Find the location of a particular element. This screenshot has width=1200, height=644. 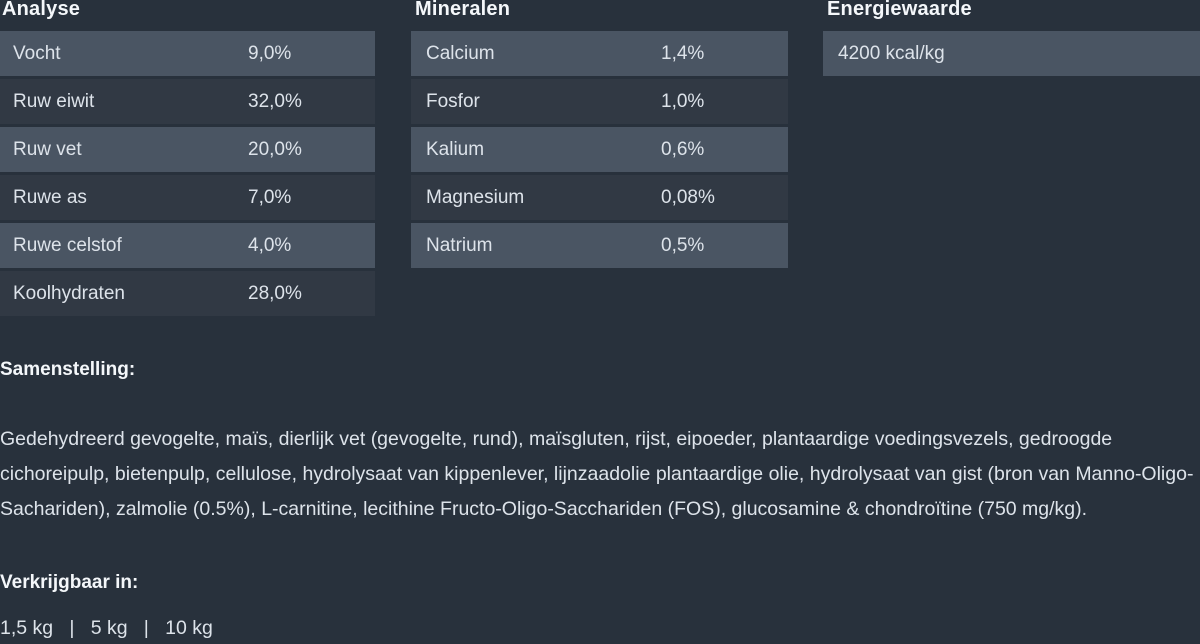

row-value: 28,0% is located at coordinates (275, 293).